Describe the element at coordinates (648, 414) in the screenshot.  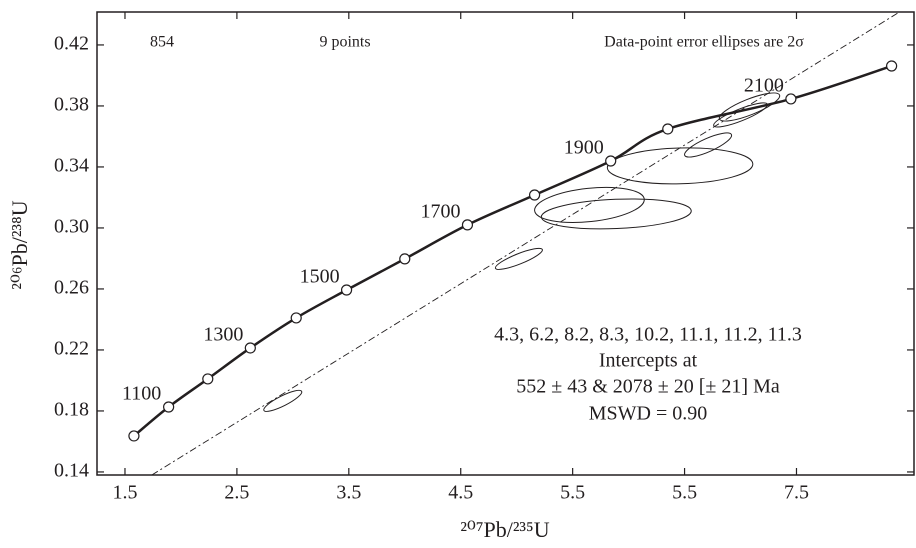
I see `annotation: MSWD = 0.90` at that location.